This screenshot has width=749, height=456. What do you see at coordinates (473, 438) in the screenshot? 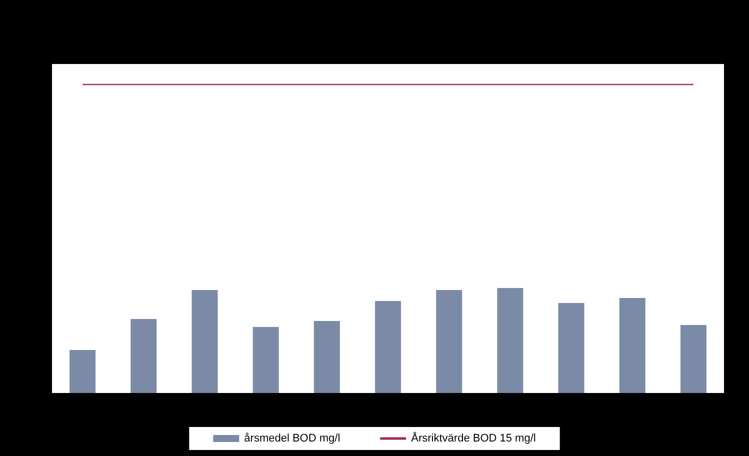
I see `legend-label: Årsriktvärde BOD 15 mg/l` at bounding box center [473, 438].